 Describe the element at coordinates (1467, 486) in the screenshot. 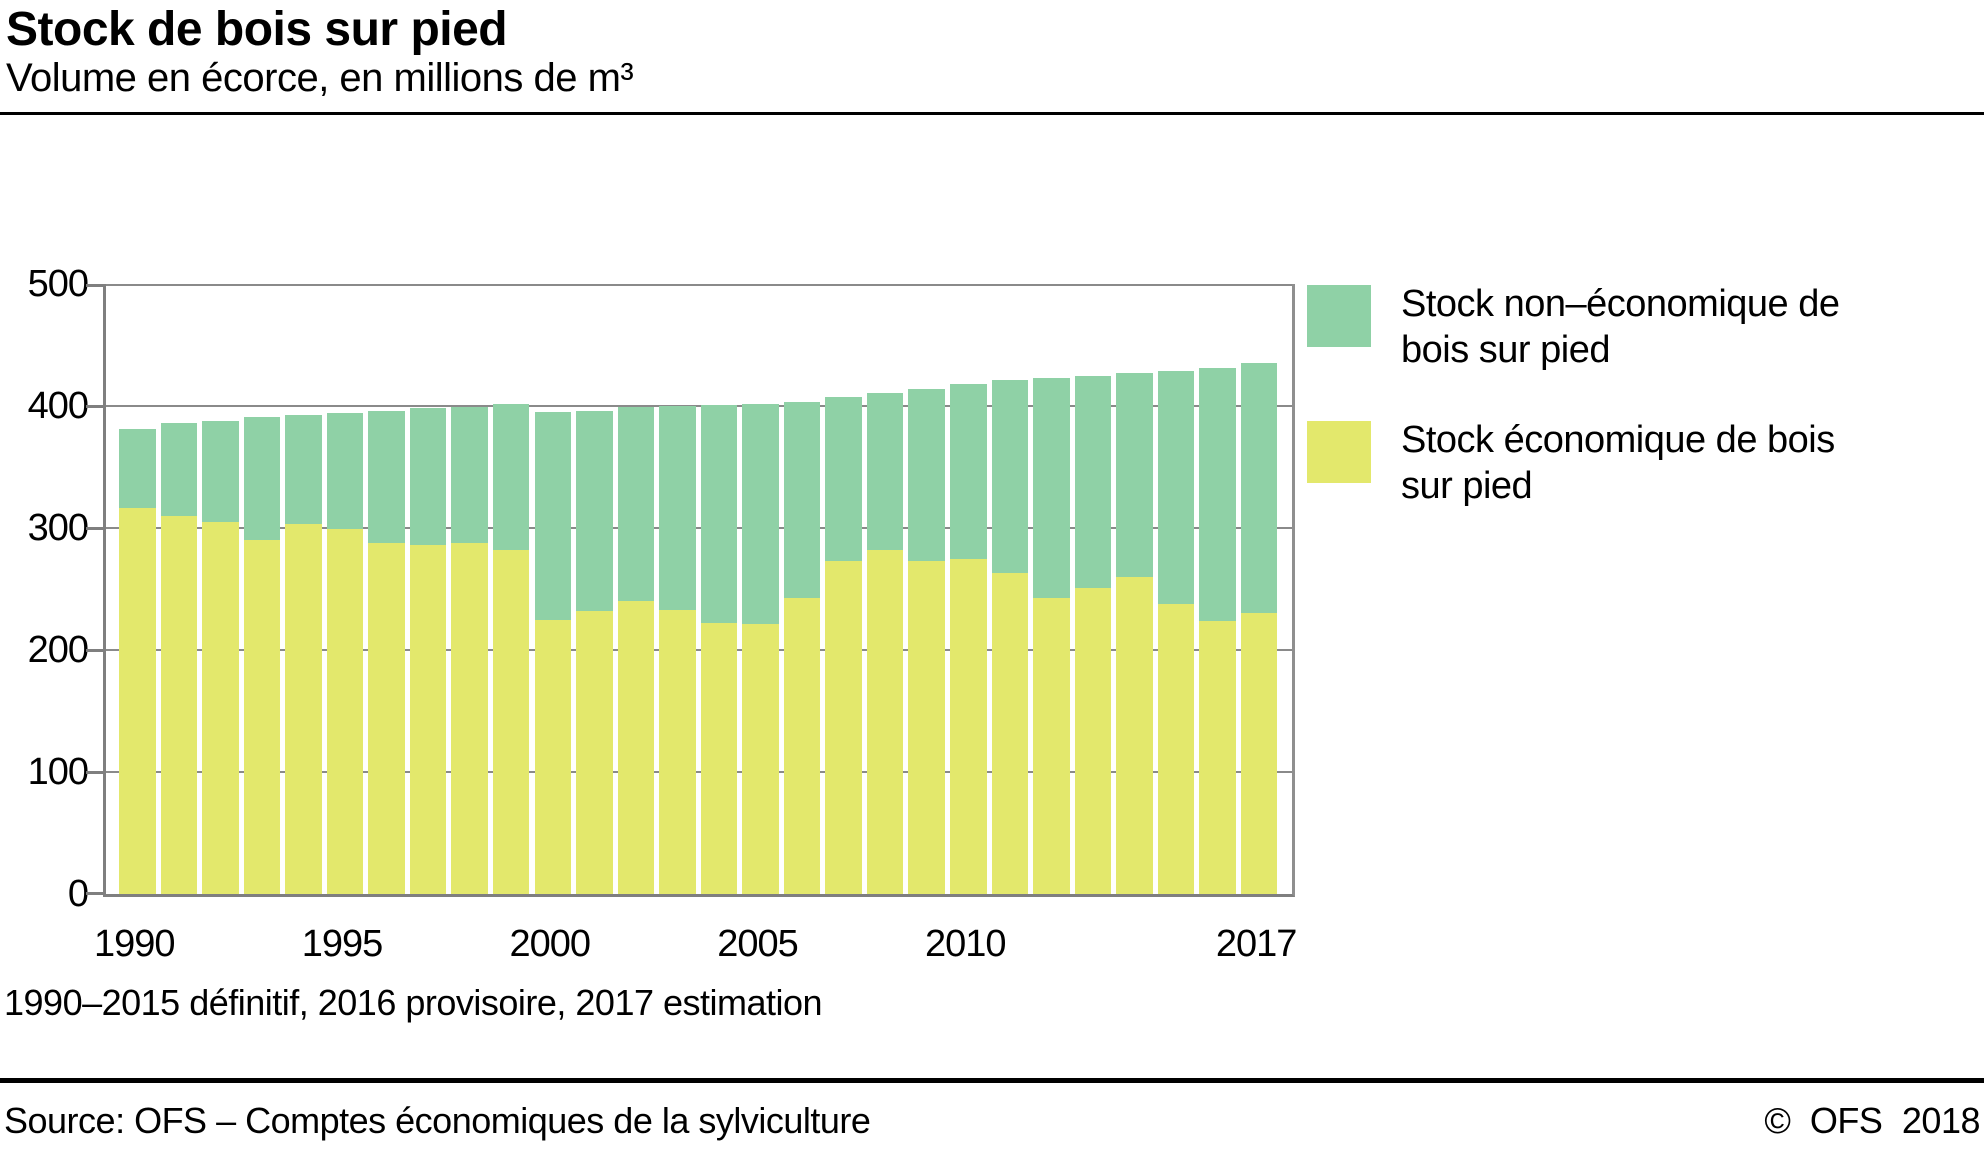

I see `legend-label-line2: sur pied` at that location.